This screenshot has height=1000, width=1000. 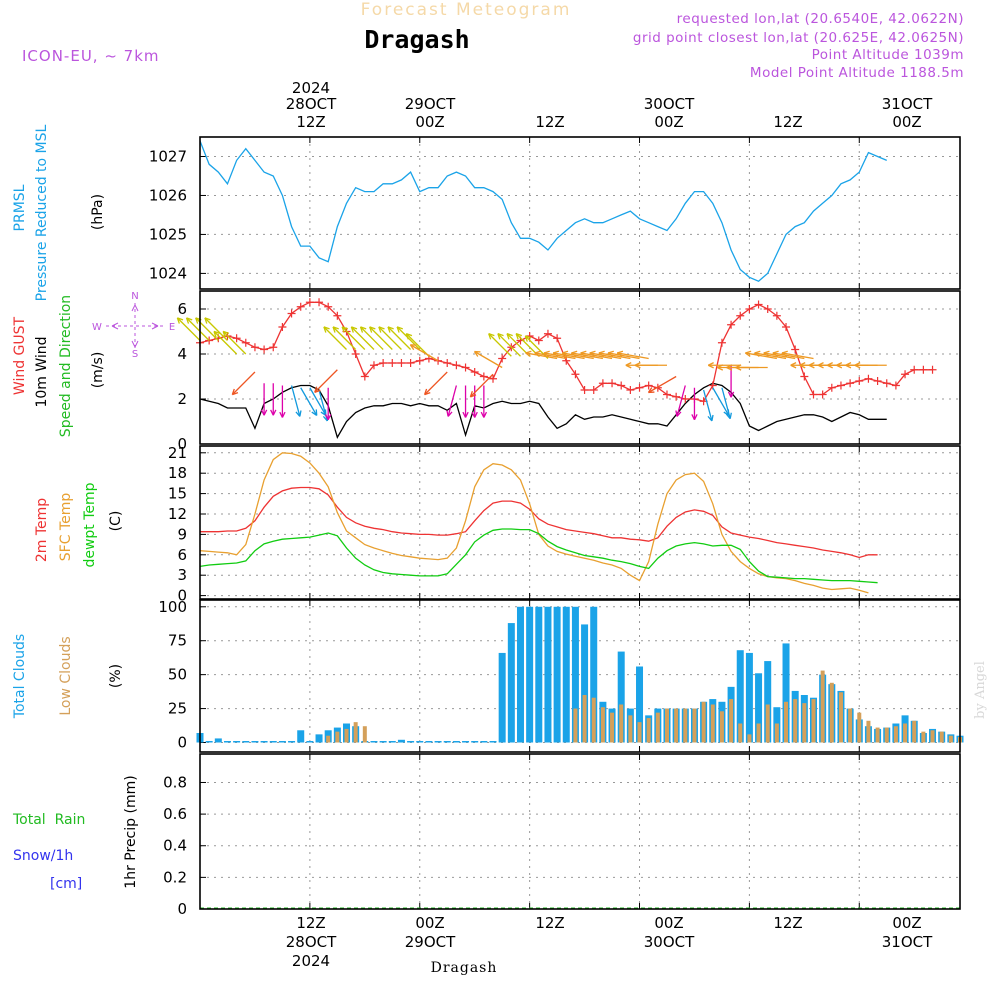 I want to click on y-tick-label: 0, so click(x=182, y=909).